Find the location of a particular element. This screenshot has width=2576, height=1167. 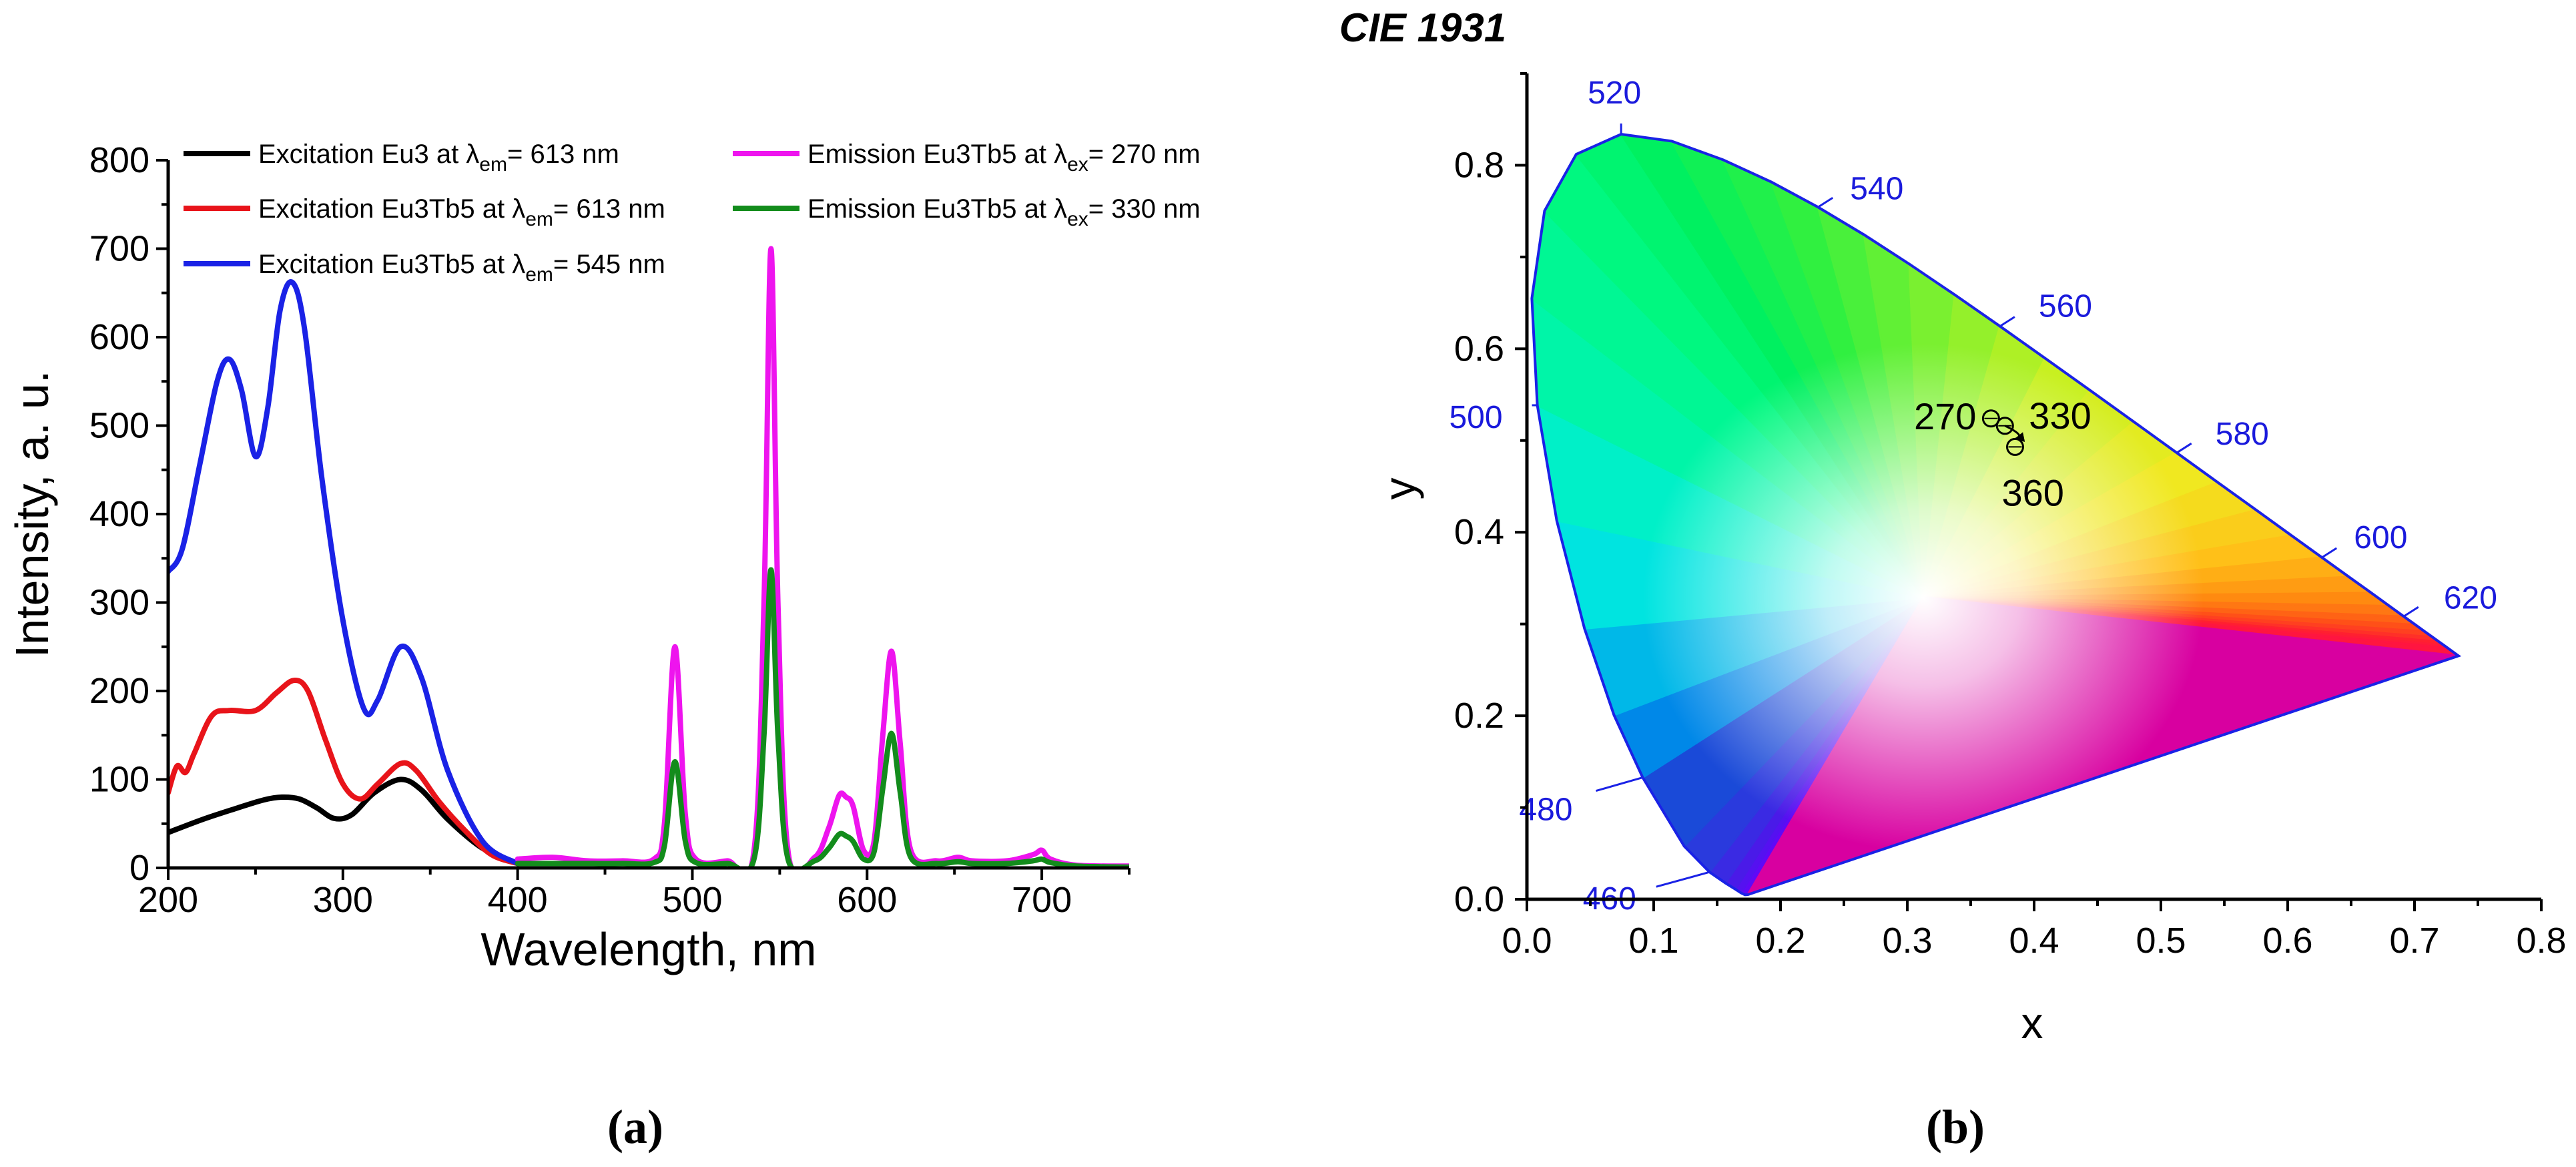

cie-wavelength-label: 580 is located at coordinates (2242, 434).